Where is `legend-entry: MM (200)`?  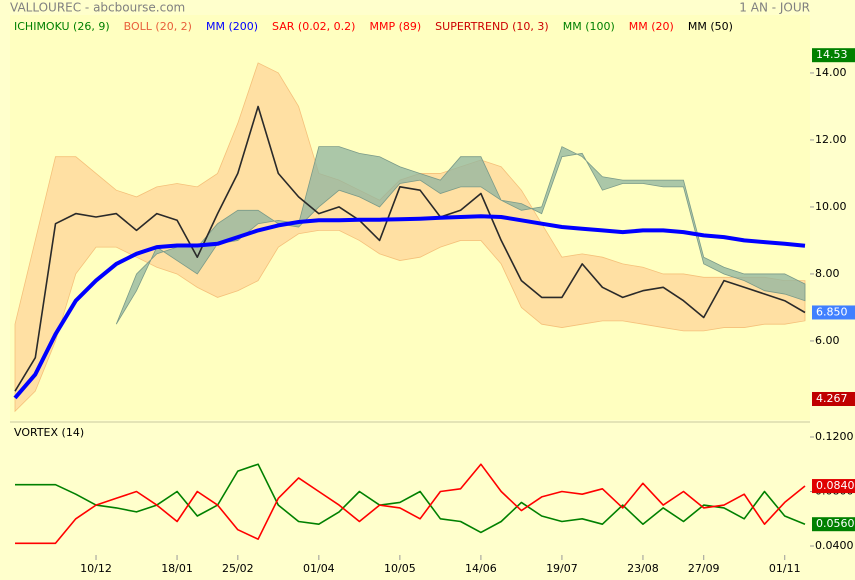
legend-entry: MM (200) is located at coordinates (232, 26).